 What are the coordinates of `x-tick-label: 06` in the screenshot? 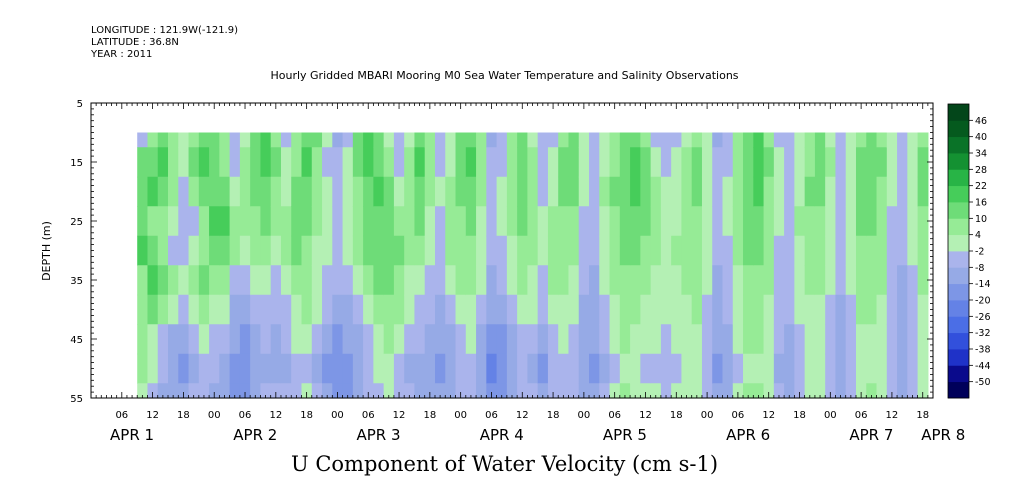 It's located at (121, 415).